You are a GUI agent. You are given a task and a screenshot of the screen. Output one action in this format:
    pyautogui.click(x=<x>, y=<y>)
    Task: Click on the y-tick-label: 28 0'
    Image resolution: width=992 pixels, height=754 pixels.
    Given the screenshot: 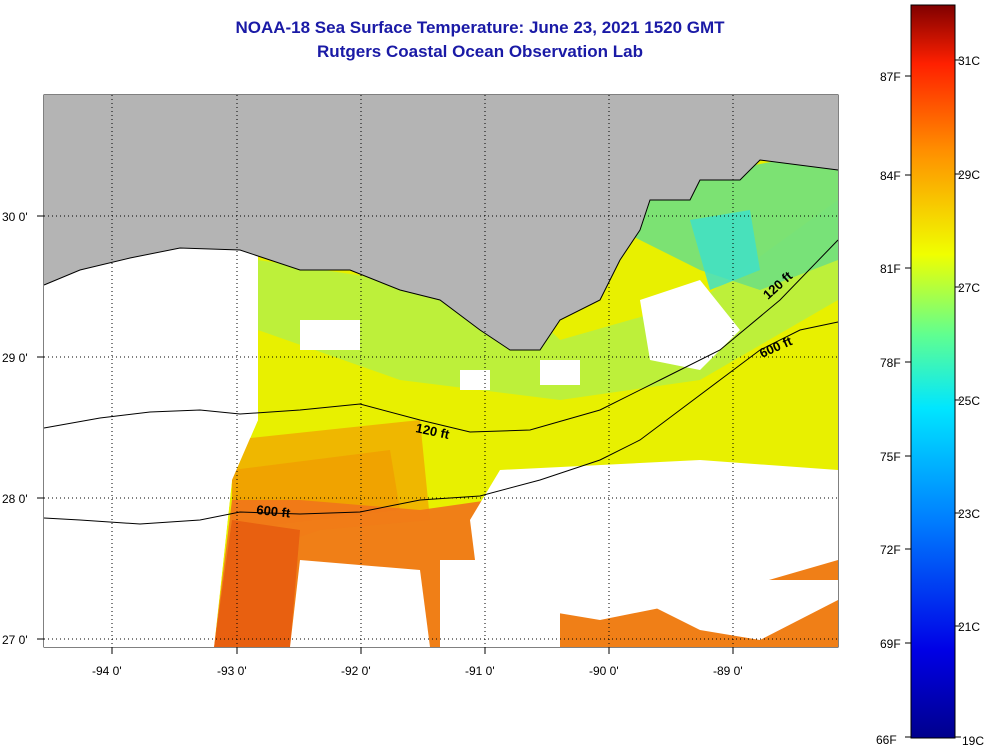 What is the action you would take?
    pyautogui.click(x=15, y=499)
    